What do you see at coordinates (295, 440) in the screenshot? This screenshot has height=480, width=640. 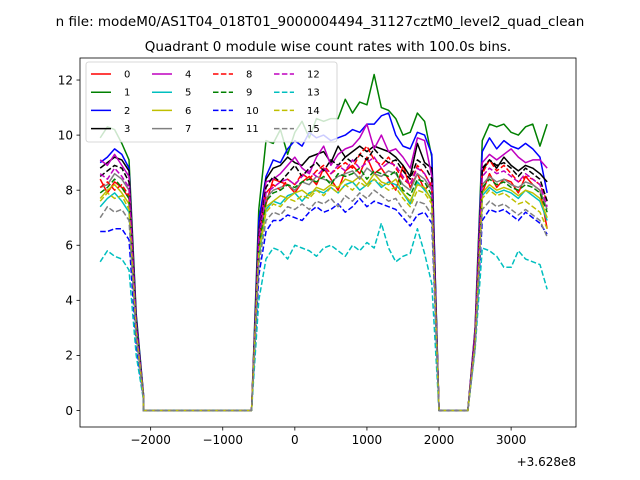 I see `x-tick-label: 0` at bounding box center [295, 440].